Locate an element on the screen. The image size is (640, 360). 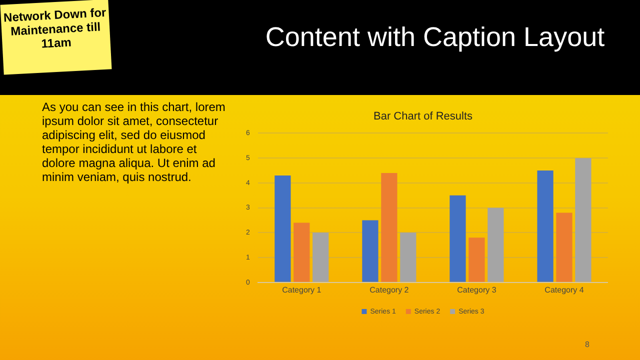
text: Network Down for Maintenance till 11am is located at coordinates (56, 37).